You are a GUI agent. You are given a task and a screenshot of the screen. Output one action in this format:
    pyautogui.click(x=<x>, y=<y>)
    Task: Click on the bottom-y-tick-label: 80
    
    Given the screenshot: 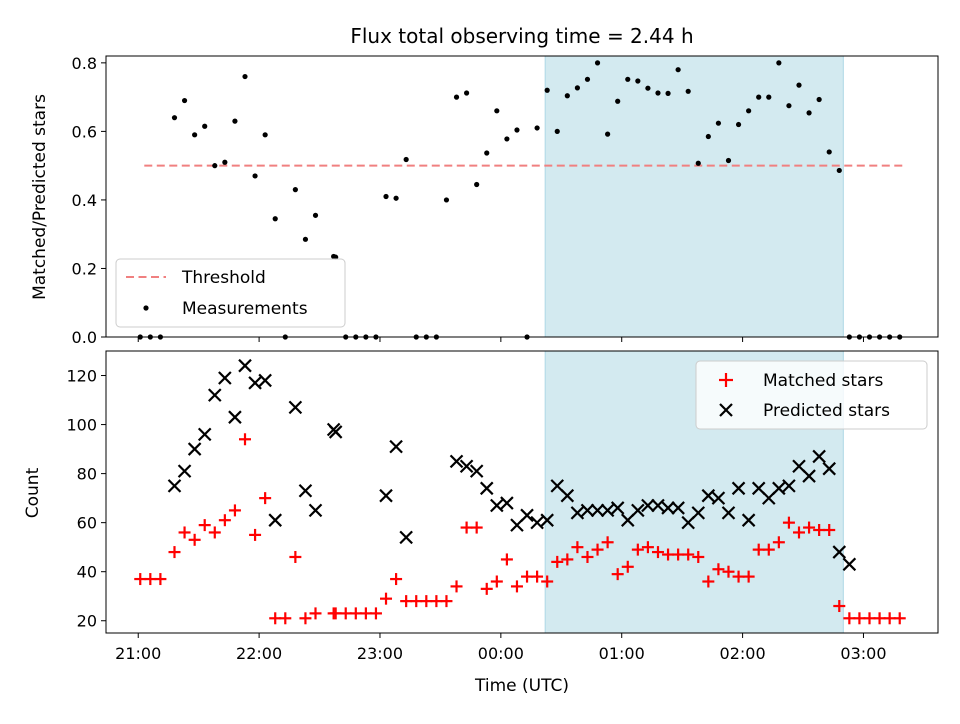 What is the action you would take?
    pyautogui.click(x=87, y=474)
    